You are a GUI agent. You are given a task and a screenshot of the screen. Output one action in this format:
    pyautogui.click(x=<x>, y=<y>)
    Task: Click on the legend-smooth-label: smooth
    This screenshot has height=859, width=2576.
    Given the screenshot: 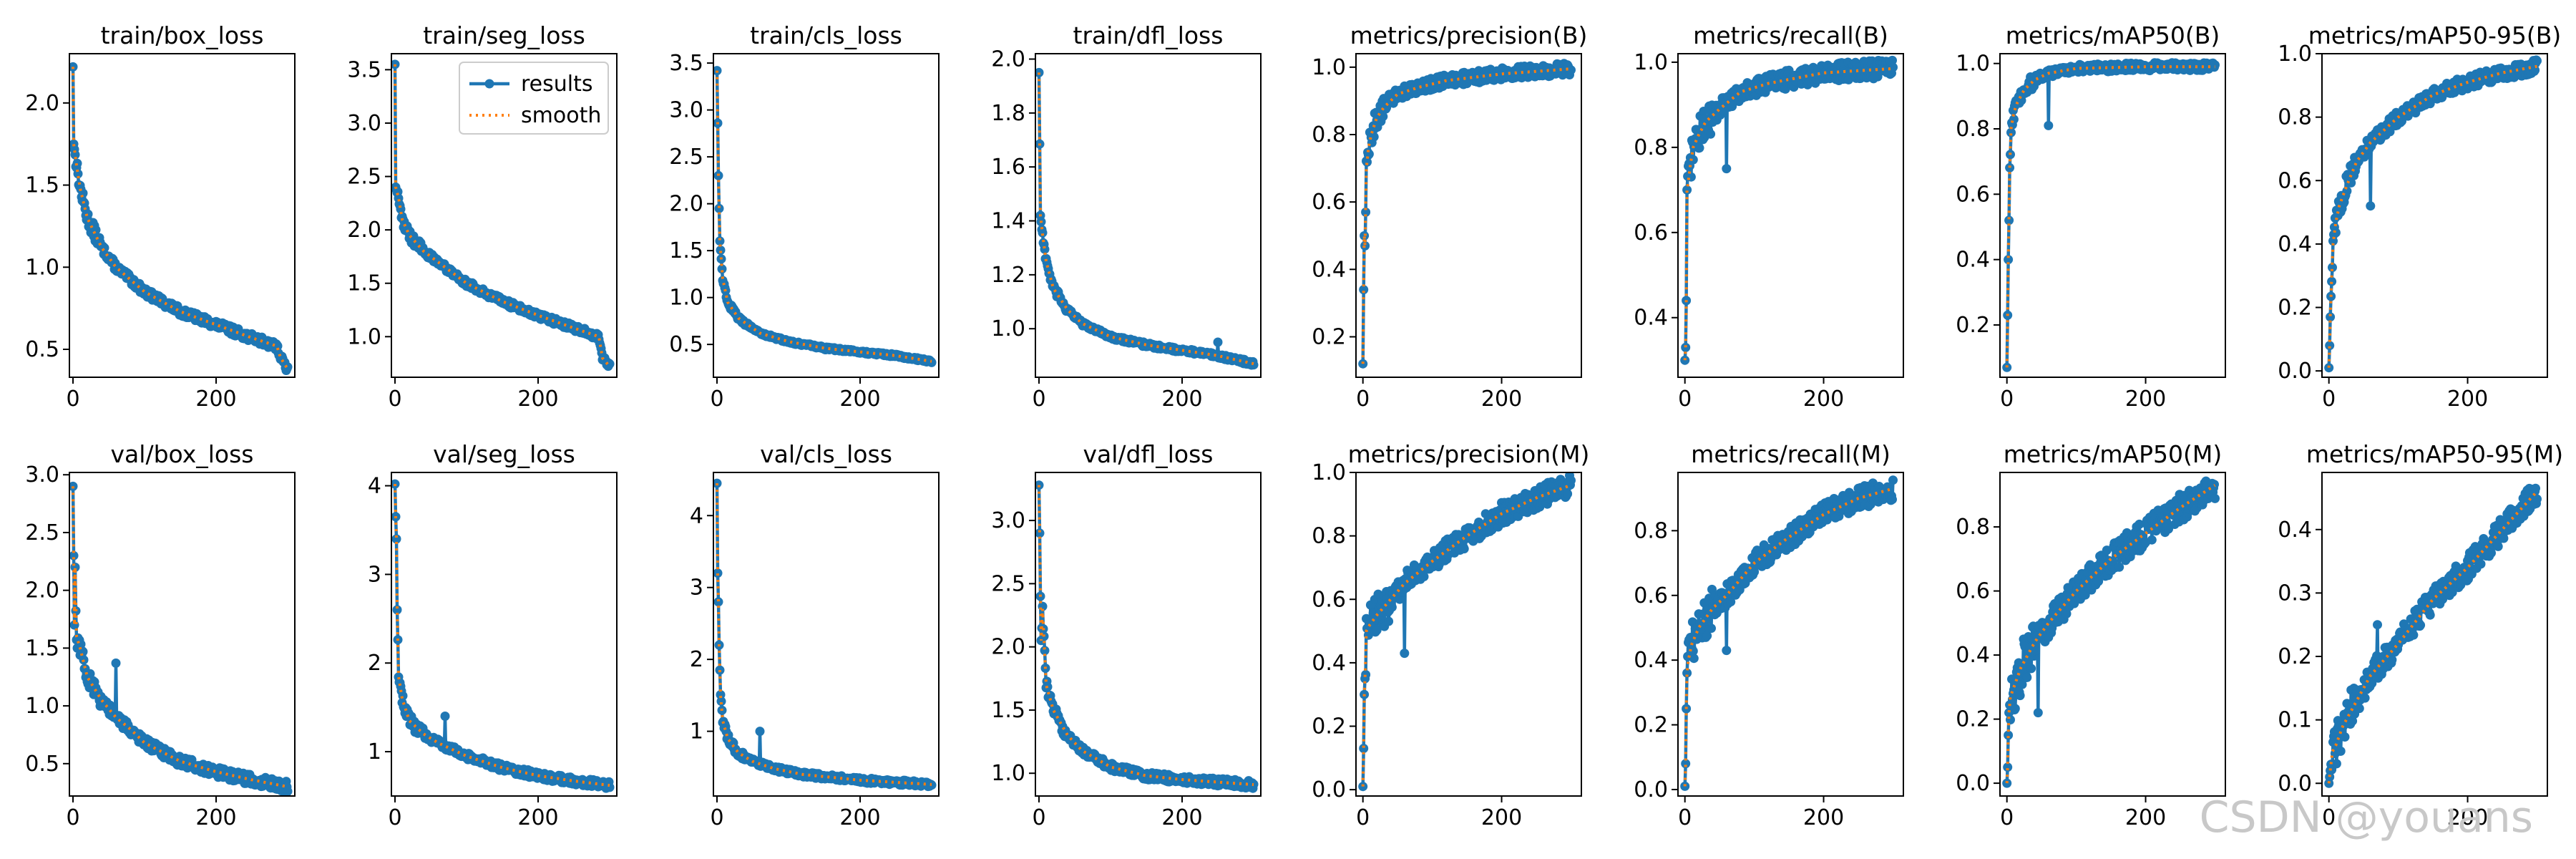 What is the action you would take?
    pyautogui.click(x=561, y=115)
    